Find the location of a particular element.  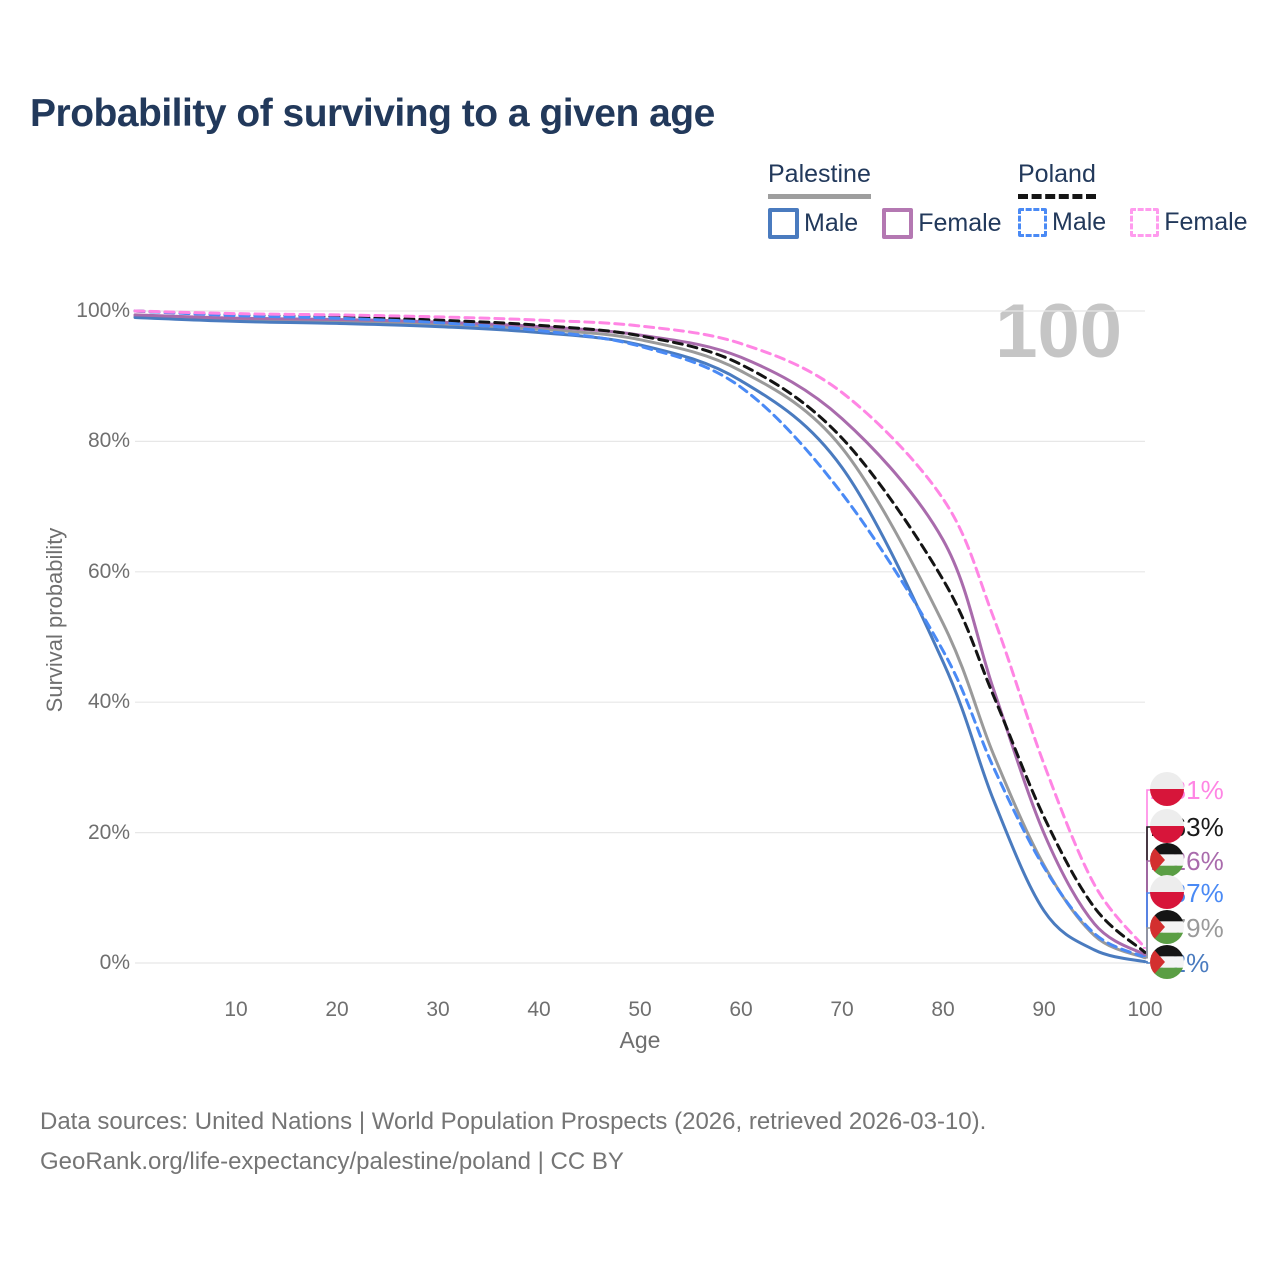

x-tick-label: 80 is located at coordinates (943, 1009).